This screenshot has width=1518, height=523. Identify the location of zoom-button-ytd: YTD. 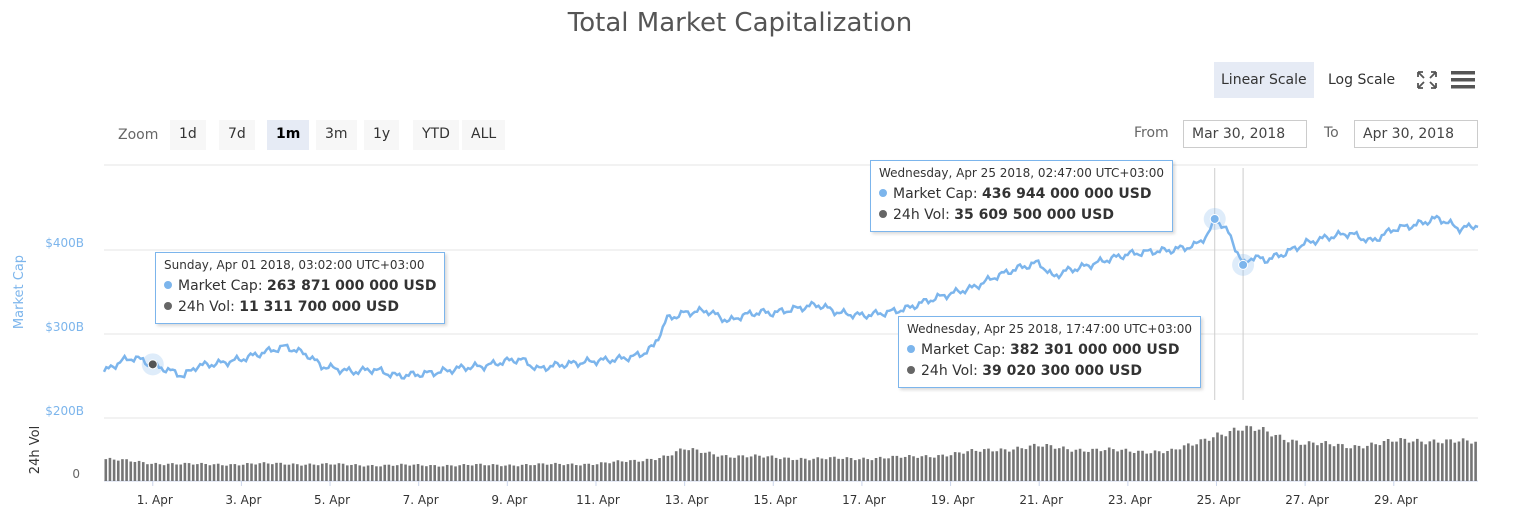
(436, 135).